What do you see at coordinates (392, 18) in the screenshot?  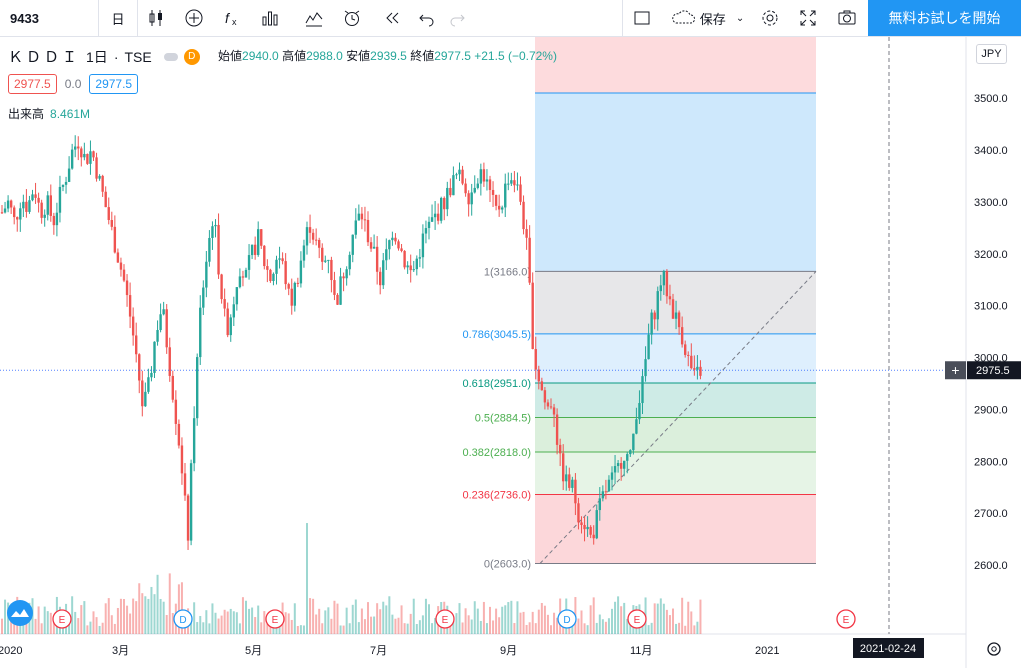 I see `replay-icon` at bounding box center [392, 18].